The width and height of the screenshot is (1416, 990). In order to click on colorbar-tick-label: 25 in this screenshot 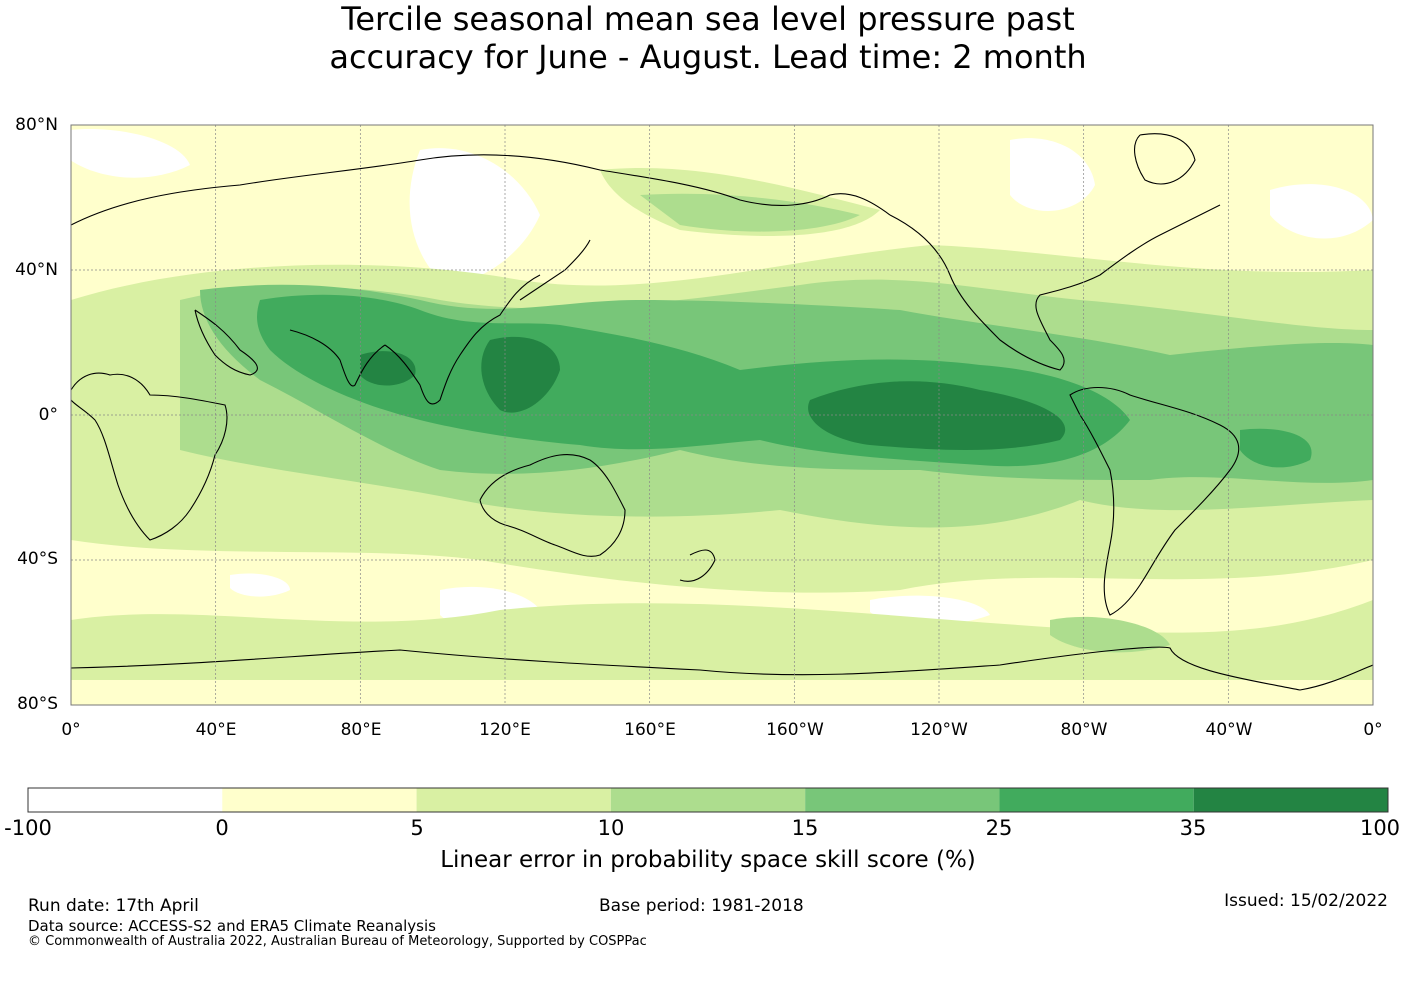, I will do `click(999, 828)`.